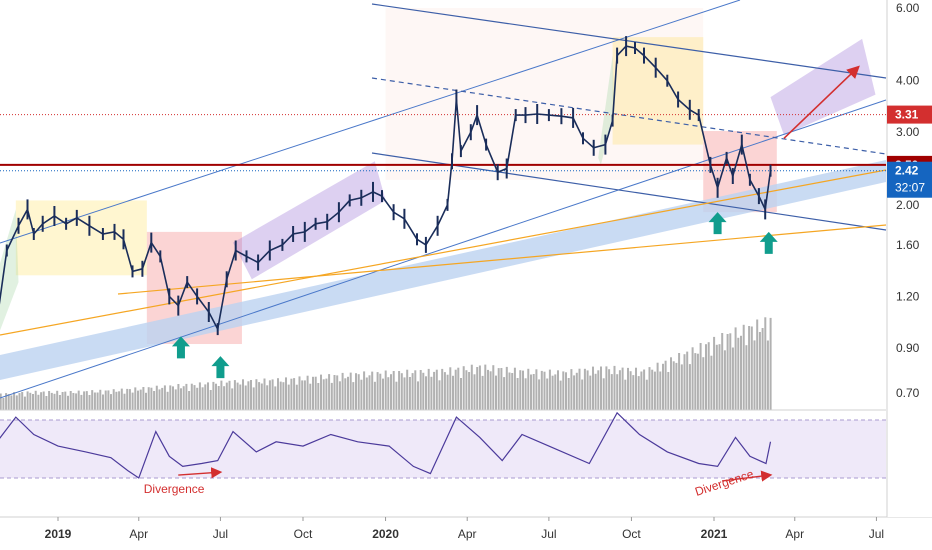 The image size is (932, 550). Describe the element at coordinates (467, 534) in the screenshot. I see `time-tick-label: Apr` at that location.